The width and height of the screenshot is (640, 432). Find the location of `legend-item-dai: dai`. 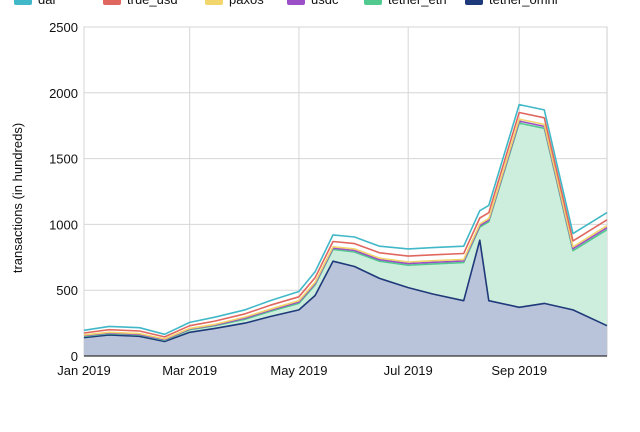

legend-item-dai: dai is located at coordinates (34, 3).